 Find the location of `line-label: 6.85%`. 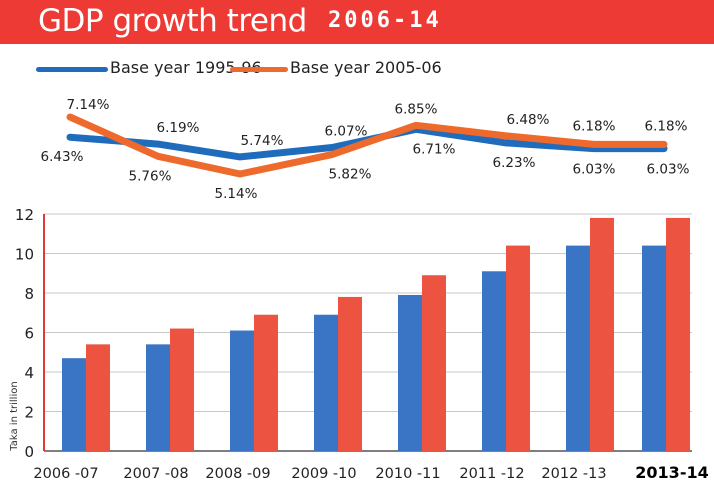

line-label: 6.85% is located at coordinates (416, 109).